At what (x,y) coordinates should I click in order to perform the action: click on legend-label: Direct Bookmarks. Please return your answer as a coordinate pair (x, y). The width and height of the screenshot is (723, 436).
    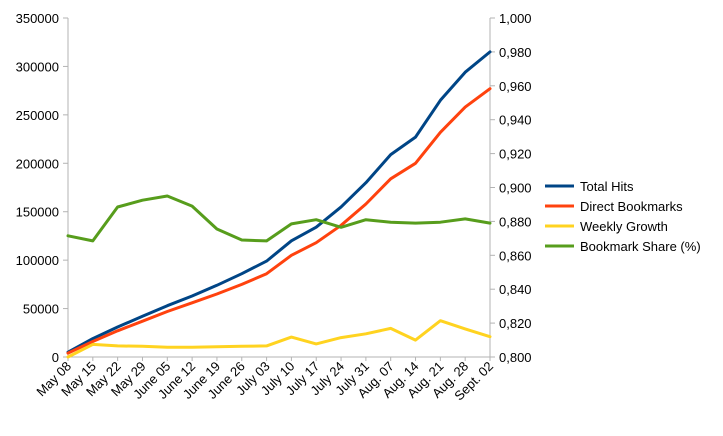
    Looking at the image, I should click on (631, 206).